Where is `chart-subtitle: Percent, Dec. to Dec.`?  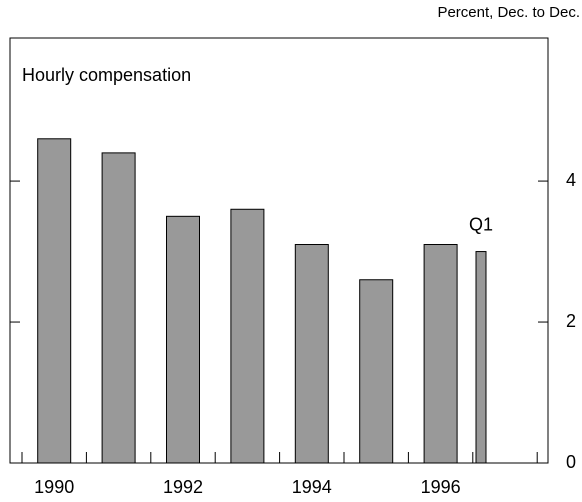 chart-subtitle: Percent, Dec. to Dec. is located at coordinates (508, 12).